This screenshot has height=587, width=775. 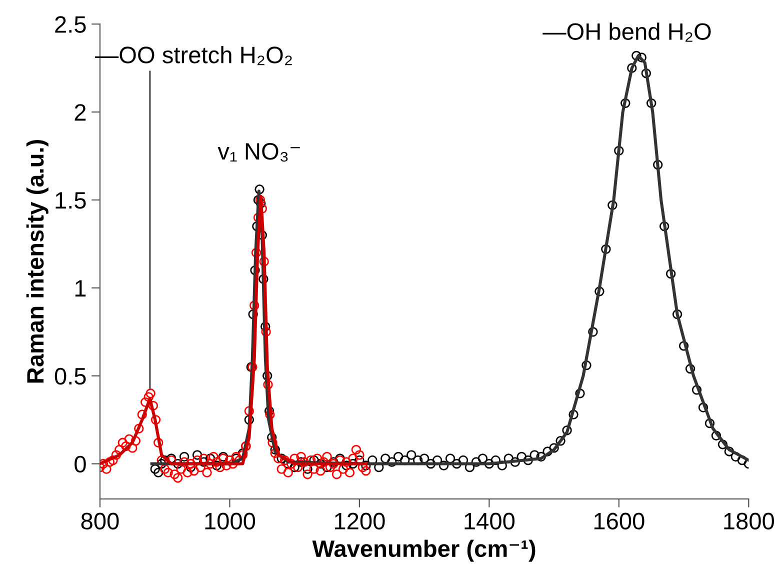 I want to click on y-tick-label: 1.5, so click(x=71, y=200).